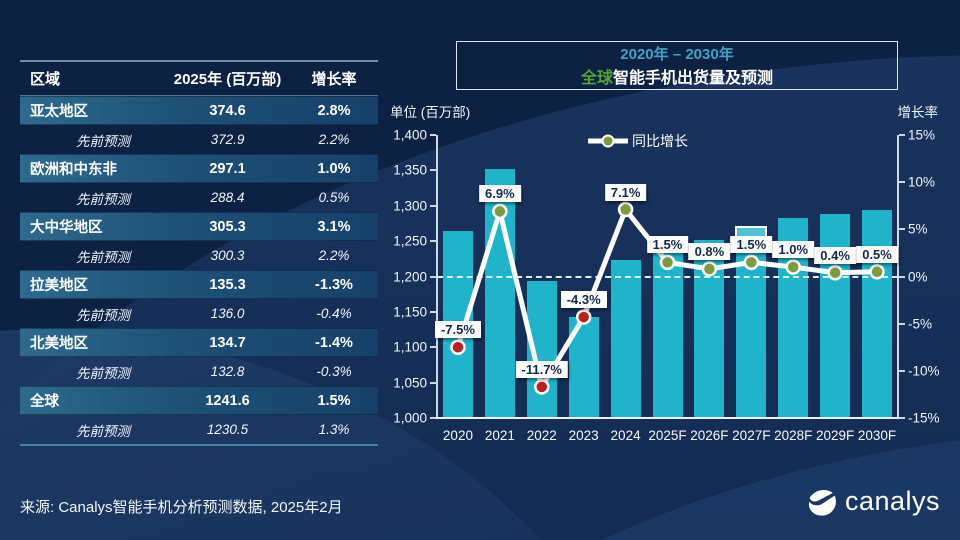  Describe the element at coordinates (922, 135) in the screenshot. I see `right-axis-tick-label: 15%` at that location.